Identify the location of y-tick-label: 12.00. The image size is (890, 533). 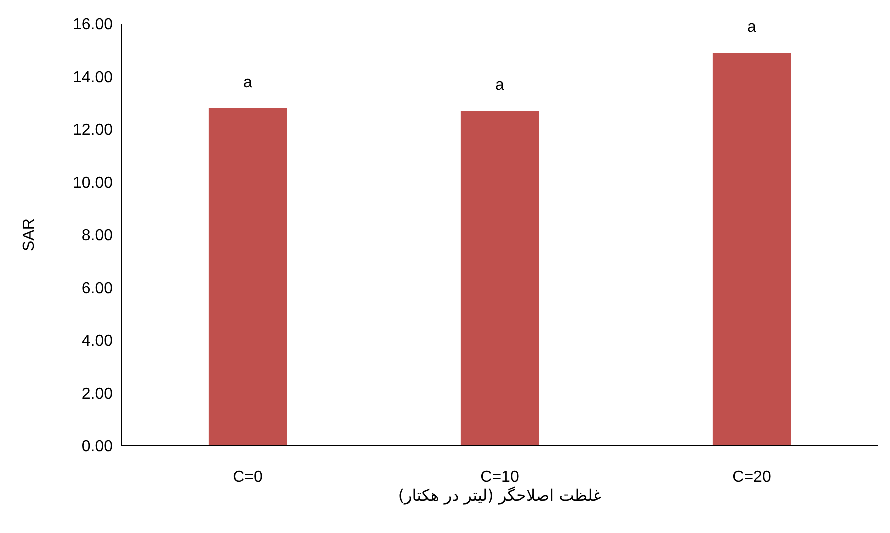
(93, 131).